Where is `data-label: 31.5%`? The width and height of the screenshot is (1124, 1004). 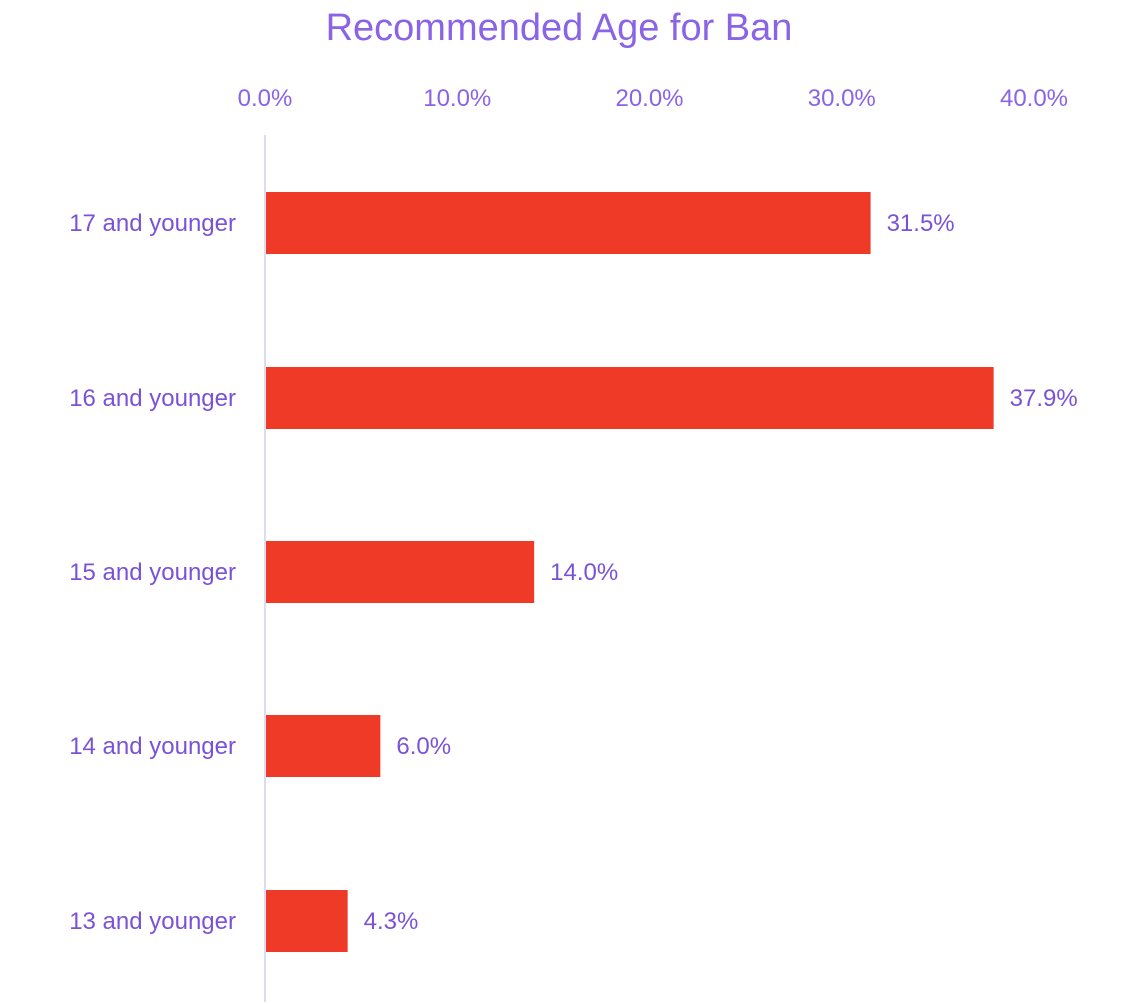 data-label: 31.5% is located at coordinates (921, 223).